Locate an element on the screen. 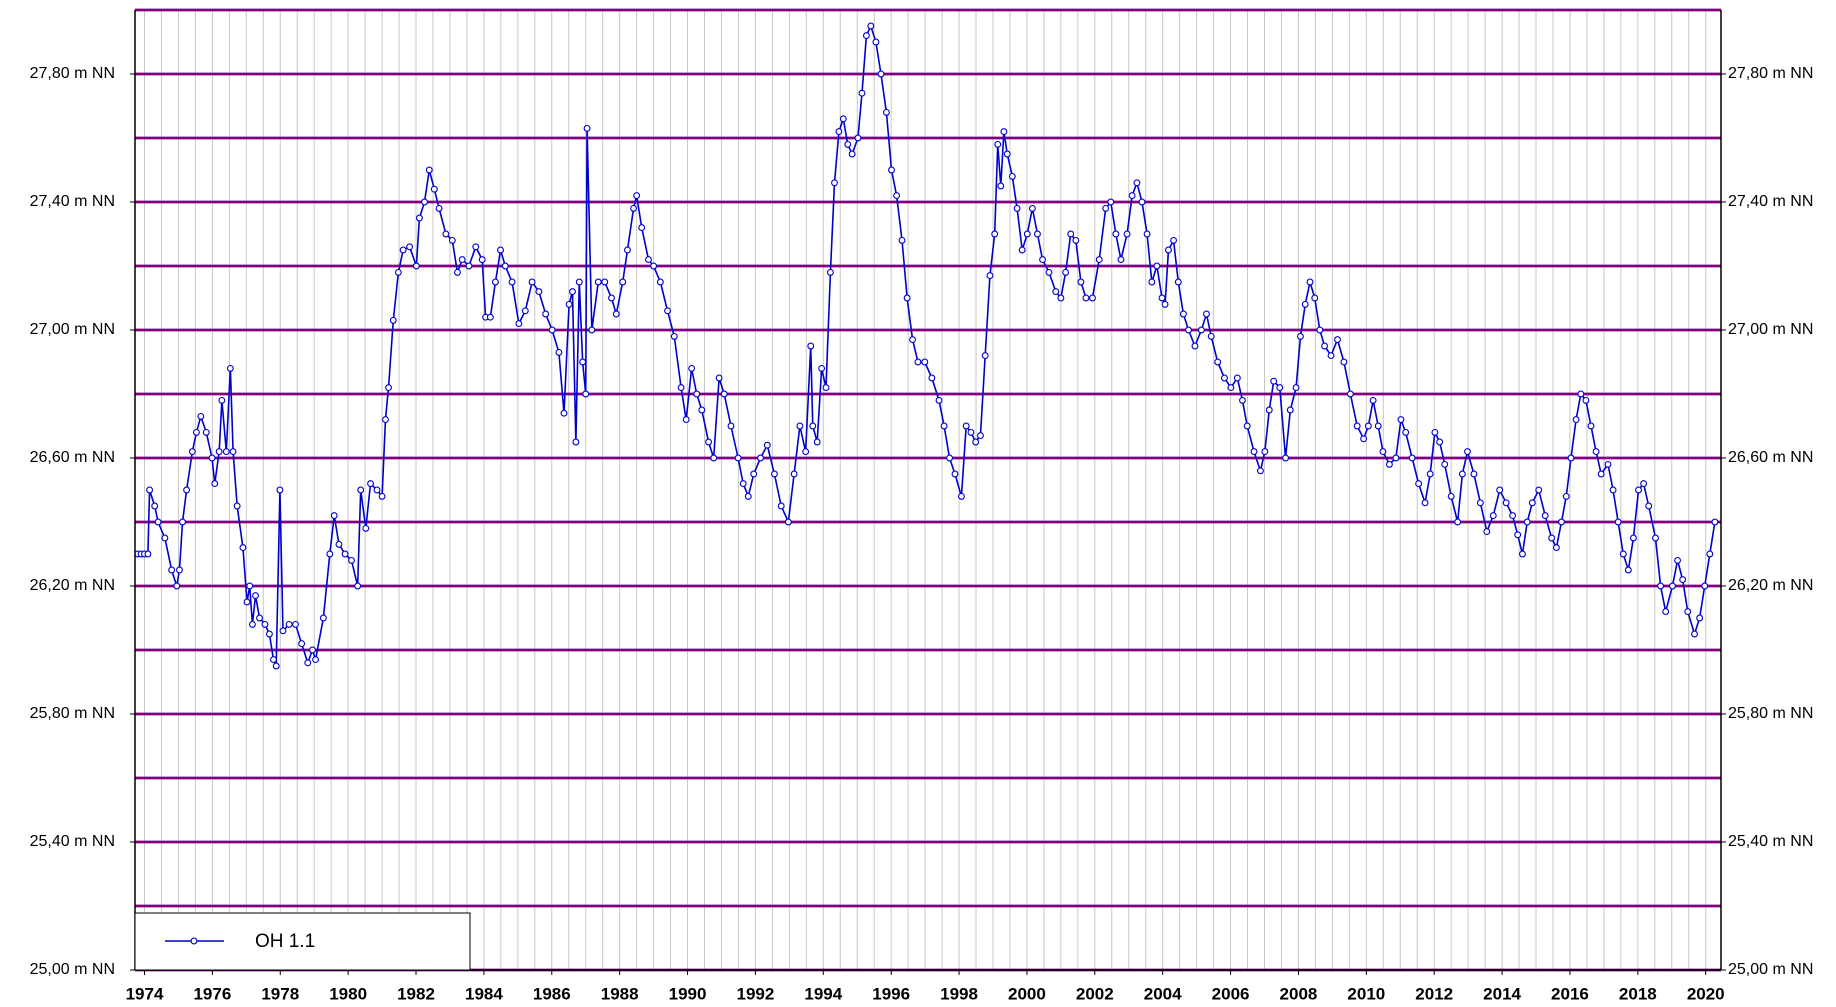  y2-tick-label: 27,40 m NN is located at coordinates (1770, 201).